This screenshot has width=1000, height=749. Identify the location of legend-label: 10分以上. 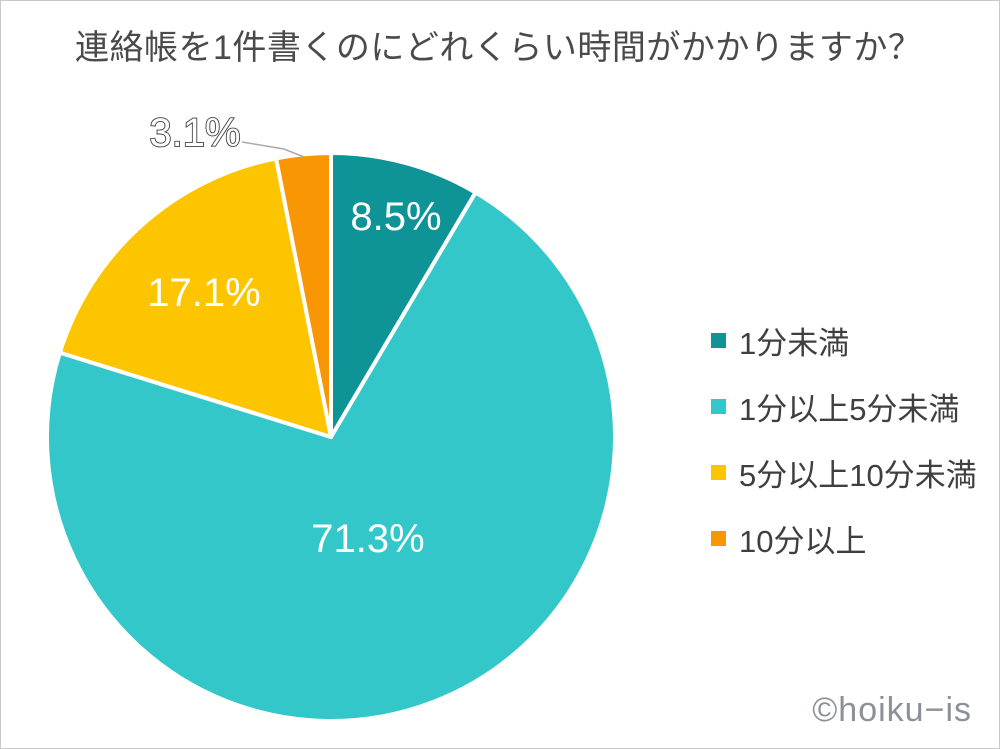
(803, 541).